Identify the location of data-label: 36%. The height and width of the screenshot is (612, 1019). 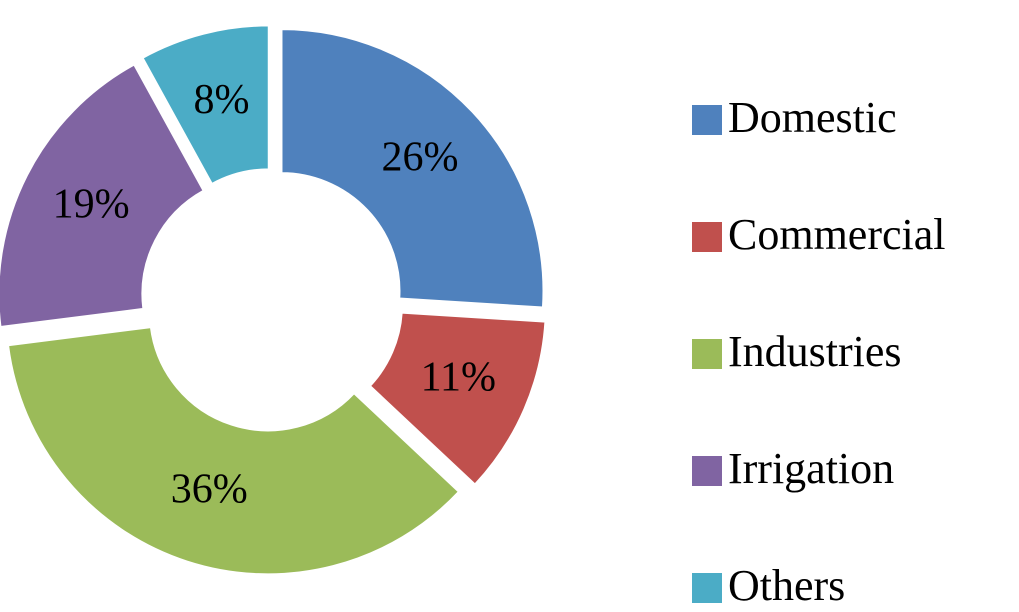
(209, 490).